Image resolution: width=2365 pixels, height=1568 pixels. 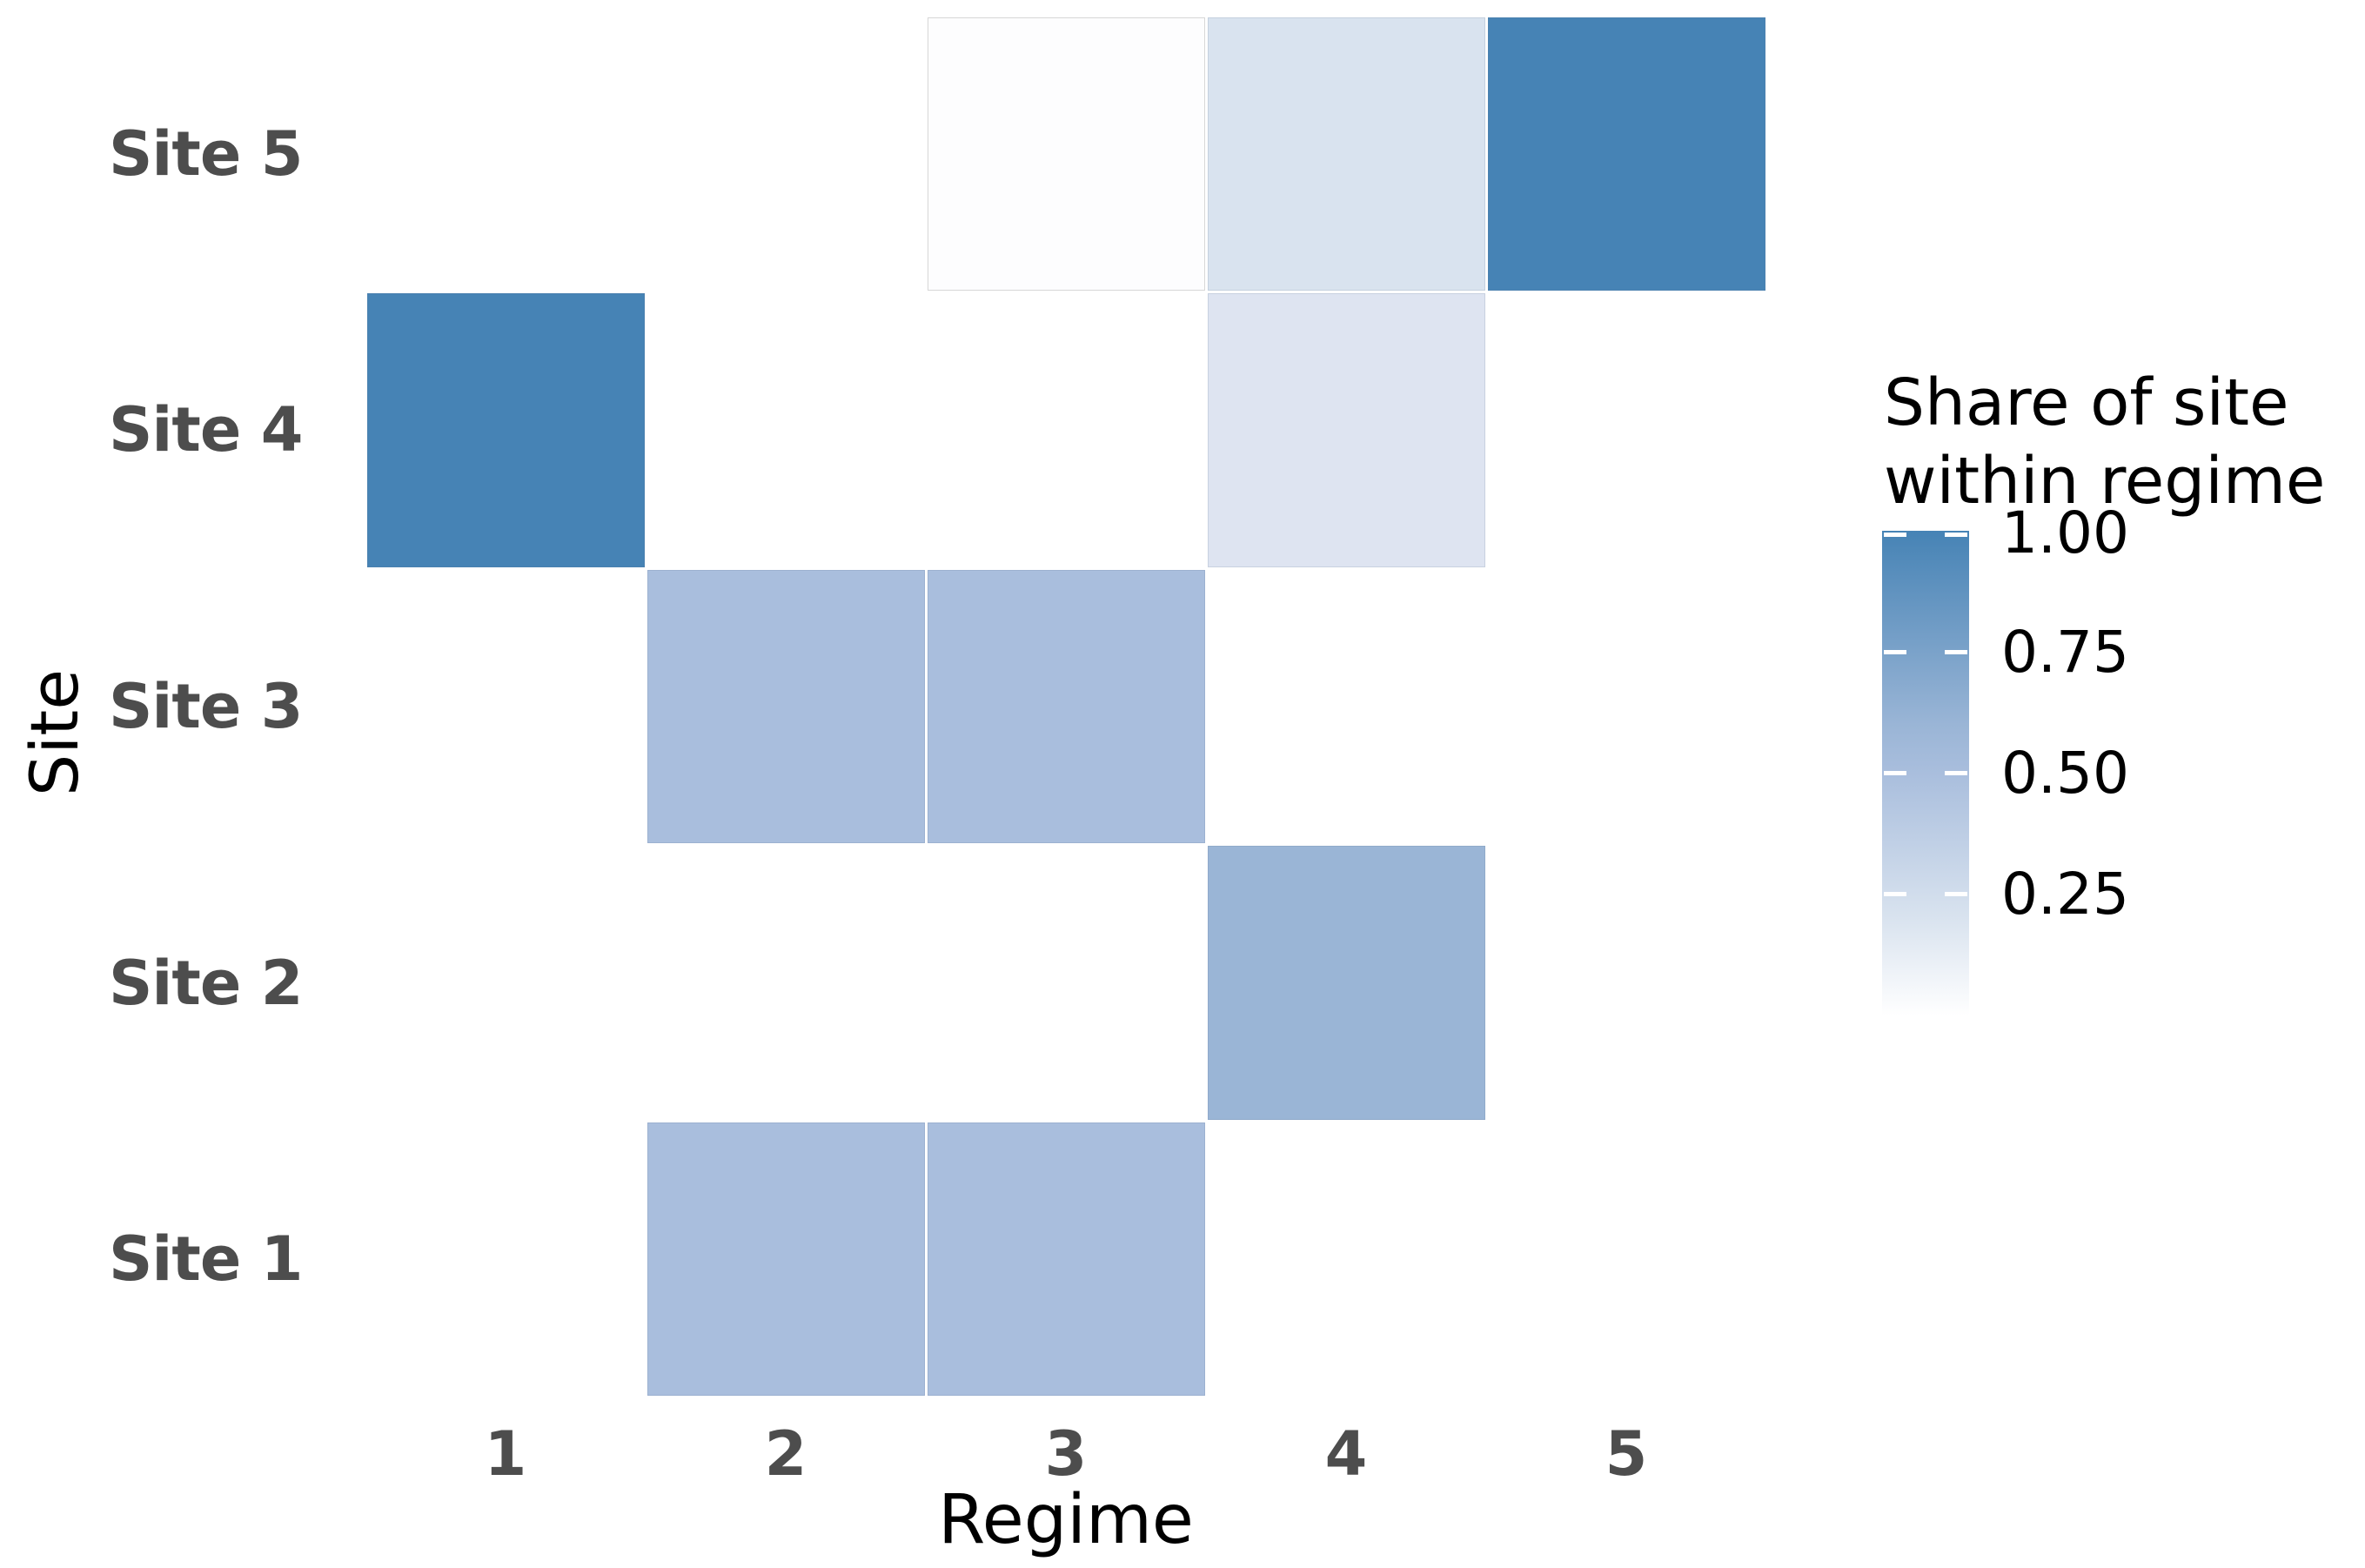 I want to click on x-tick-label-3: 3, so click(x=1066, y=1454).